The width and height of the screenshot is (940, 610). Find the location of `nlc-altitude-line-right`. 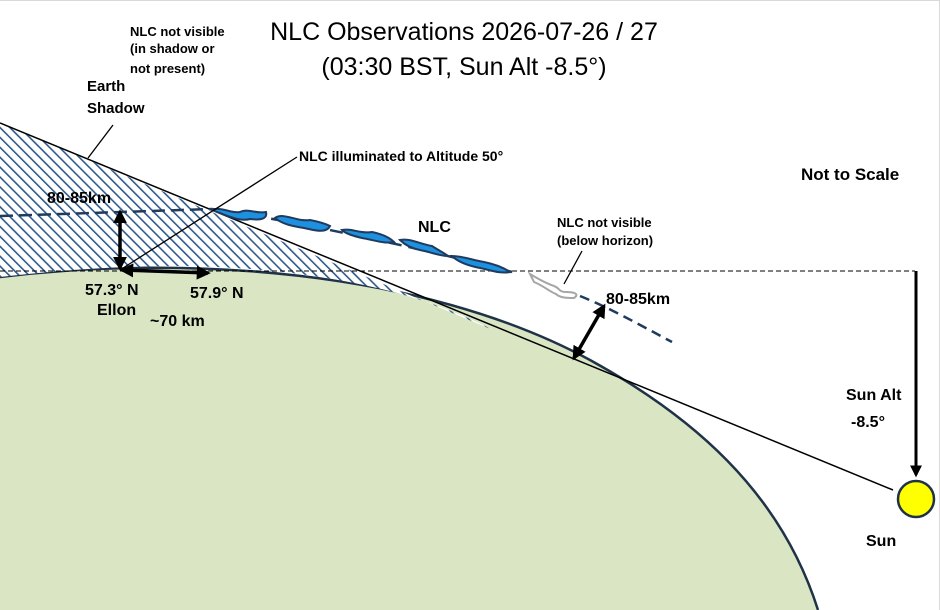

nlc-altitude-line-right is located at coordinates (626, 319).